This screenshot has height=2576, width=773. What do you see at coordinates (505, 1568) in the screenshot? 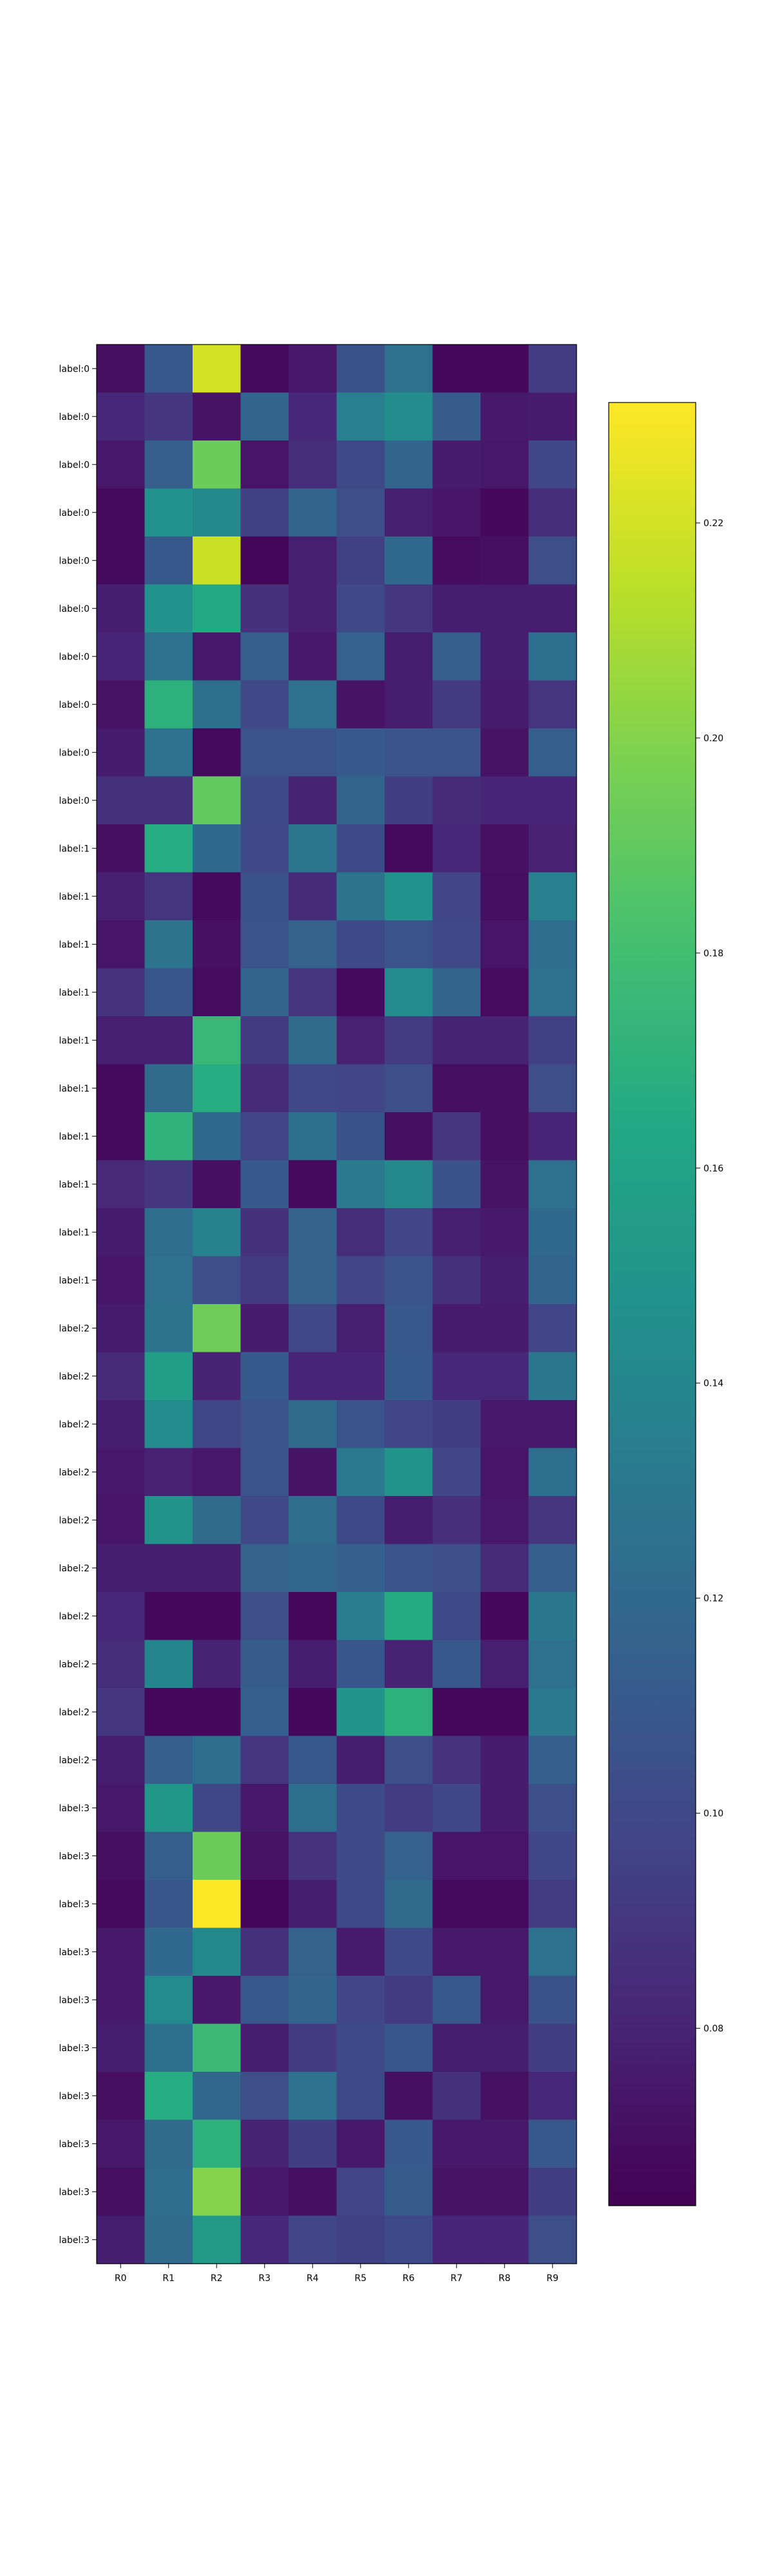
I see `heatmap-cell-r25-c8` at bounding box center [505, 1568].